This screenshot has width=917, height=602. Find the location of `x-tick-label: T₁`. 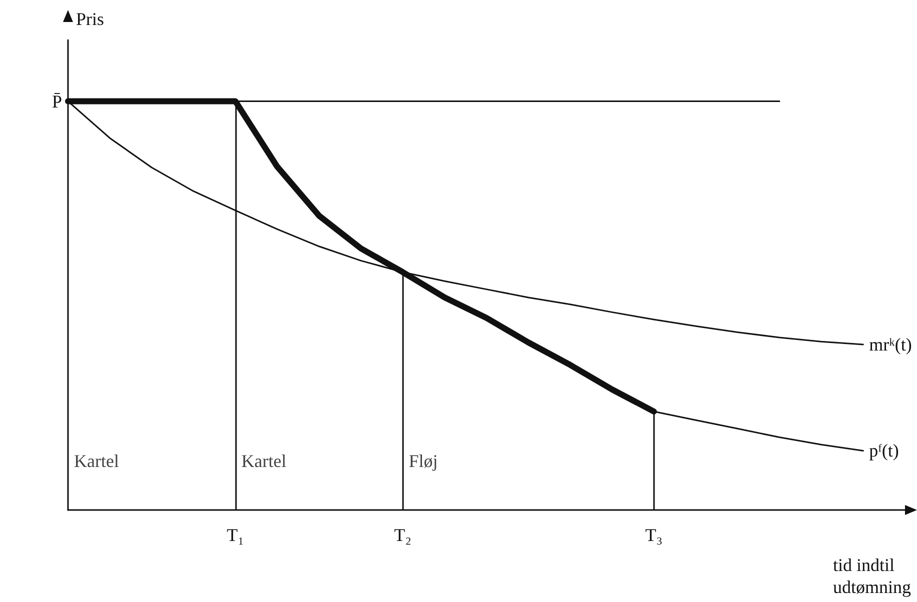

x-tick-label: T₁ is located at coordinates (235, 535).